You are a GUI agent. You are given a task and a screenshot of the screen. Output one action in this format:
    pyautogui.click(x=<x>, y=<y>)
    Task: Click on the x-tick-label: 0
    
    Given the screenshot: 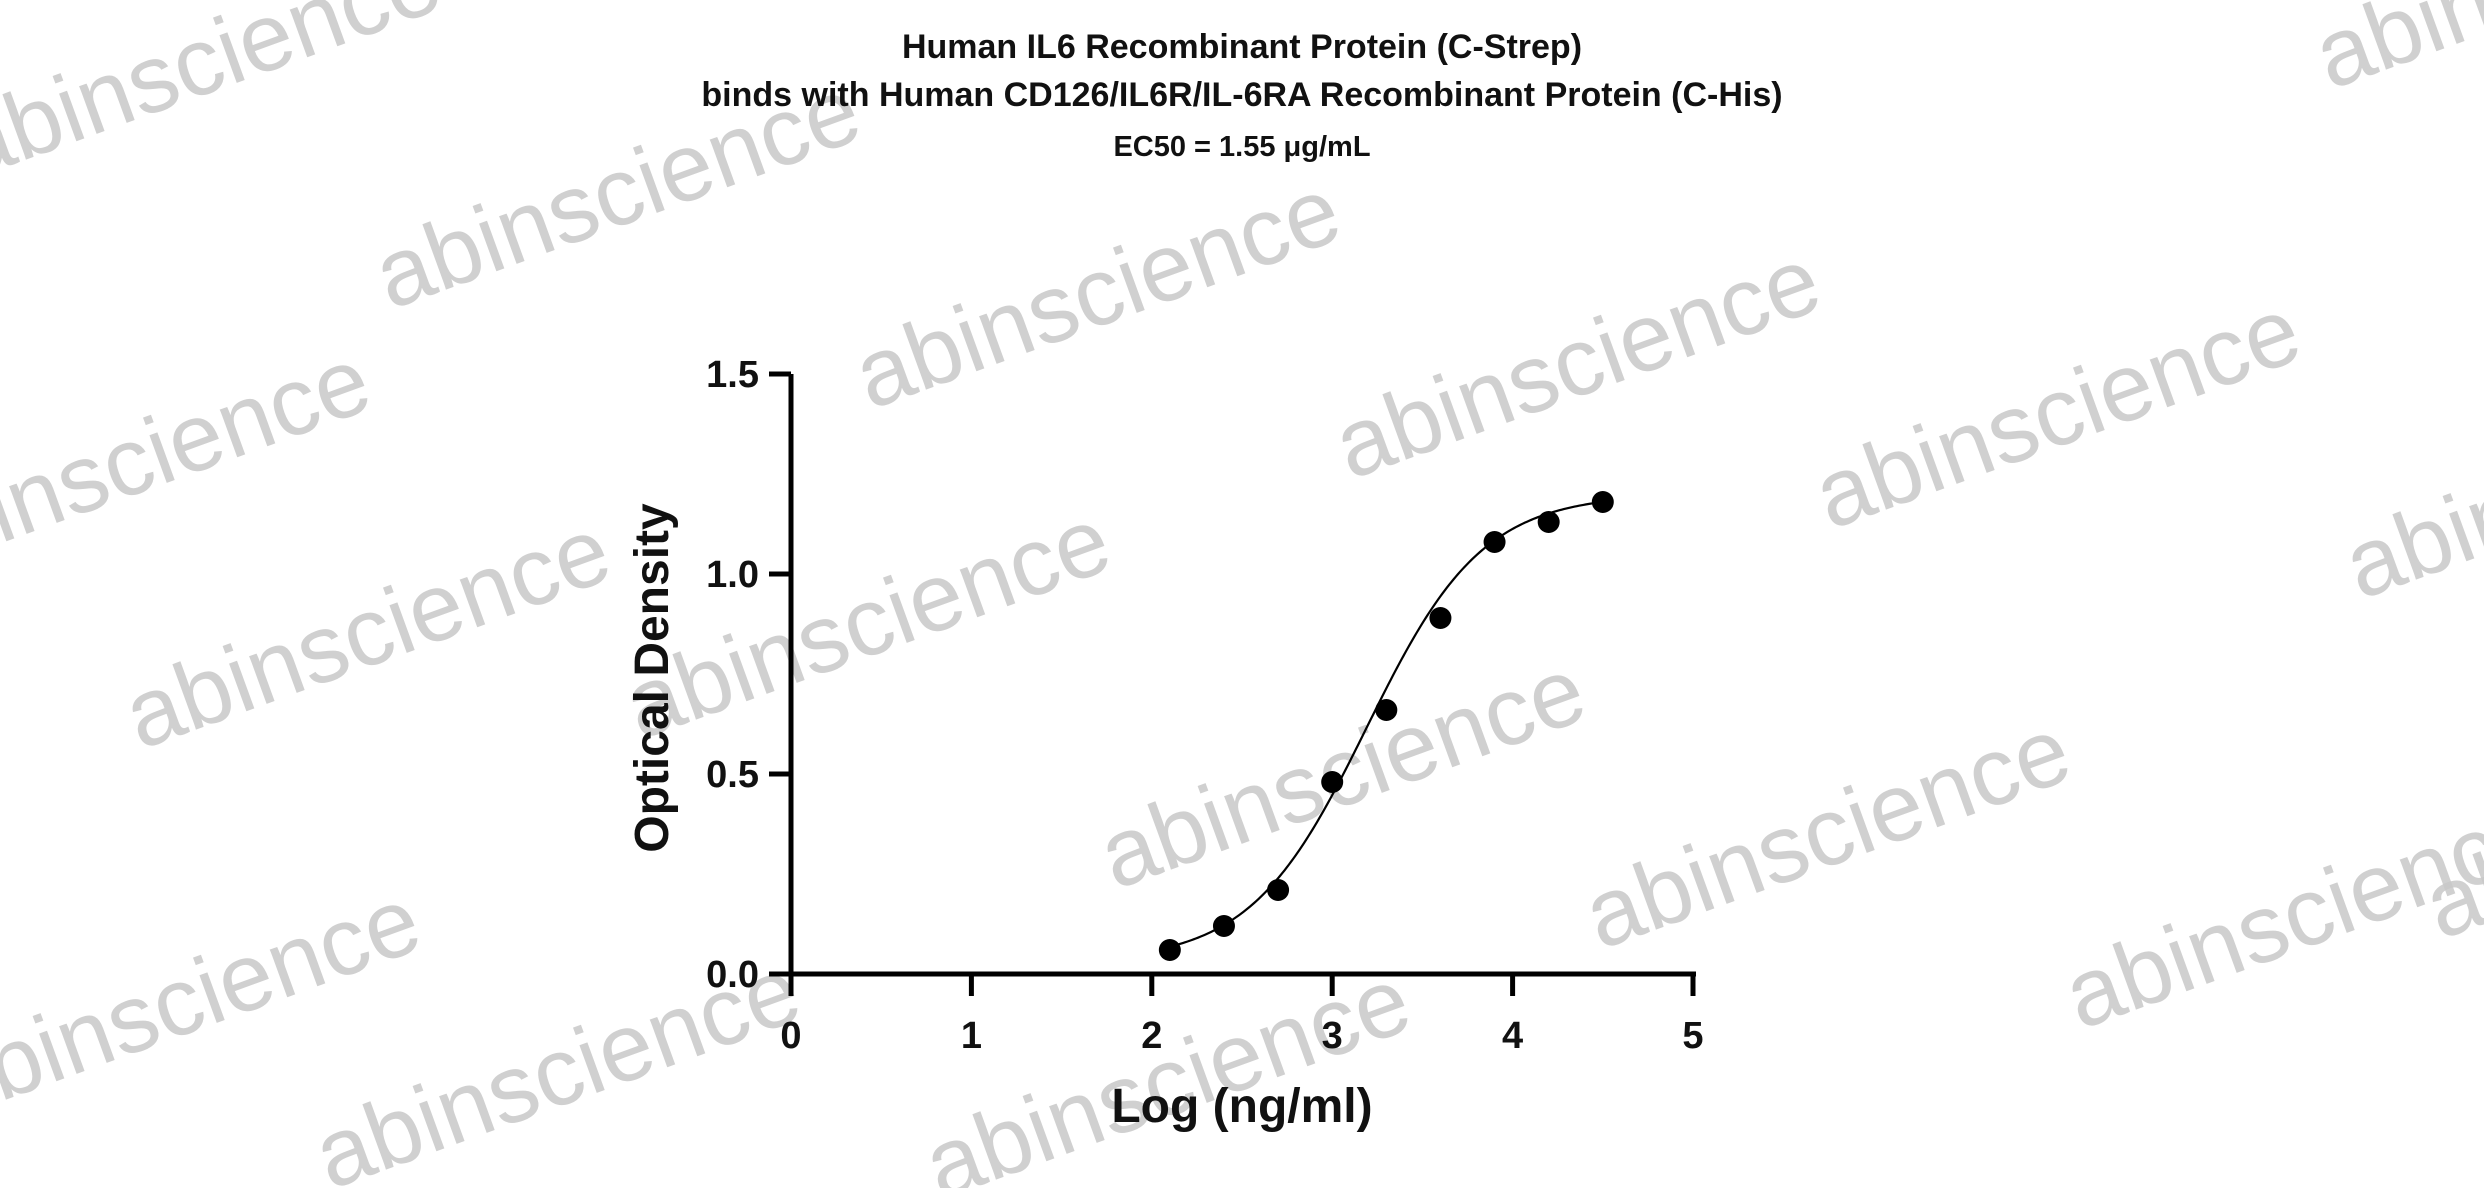 What is the action you would take?
    pyautogui.click(x=790, y=1036)
    